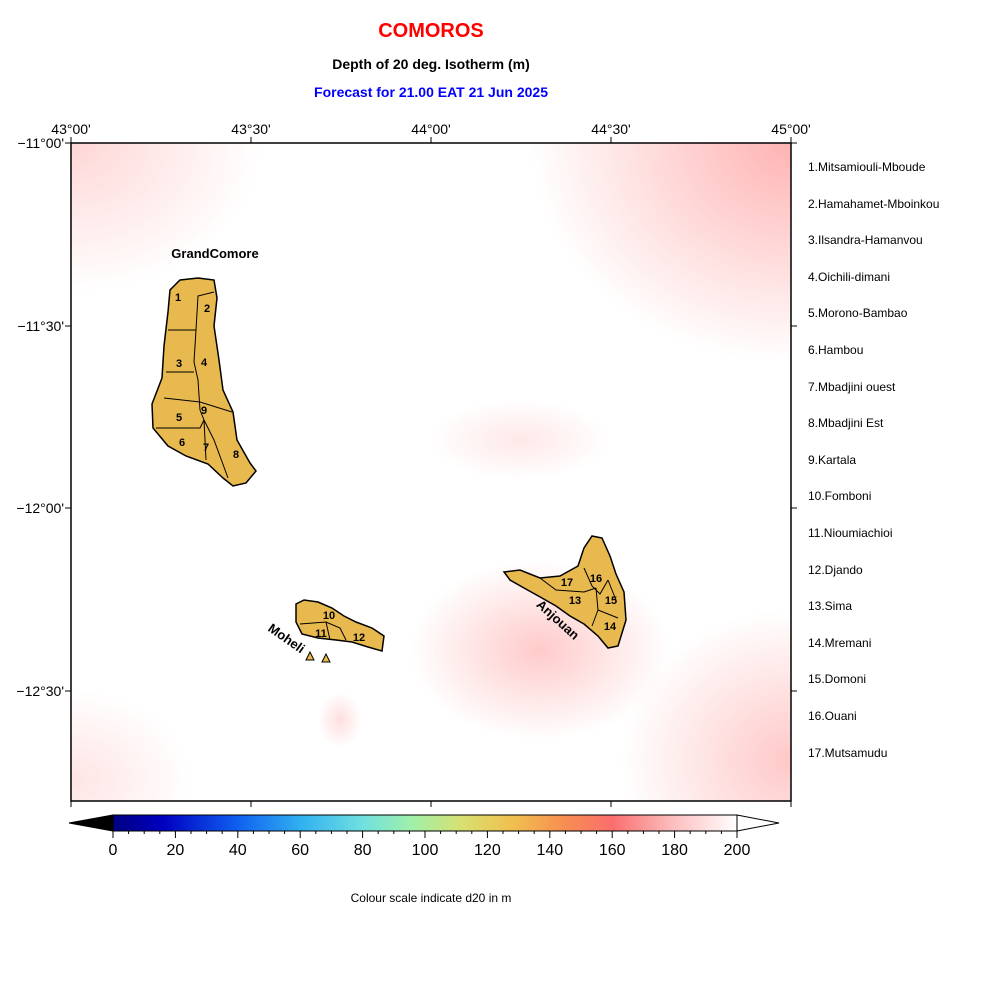 The image size is (1000, 1000). I want to click on legend-item: 16.Ouani, so click(832, 715).